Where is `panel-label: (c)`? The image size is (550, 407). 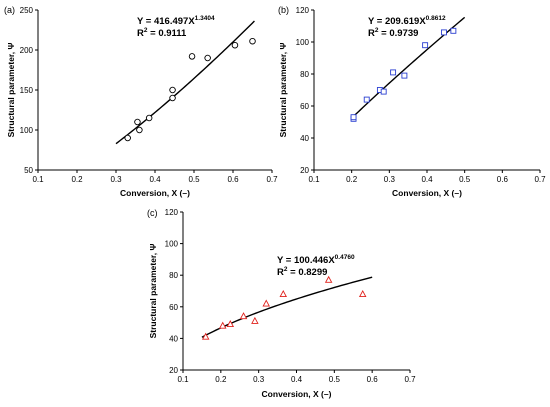
panel-label: (c) is located at coordinates (152, 213).